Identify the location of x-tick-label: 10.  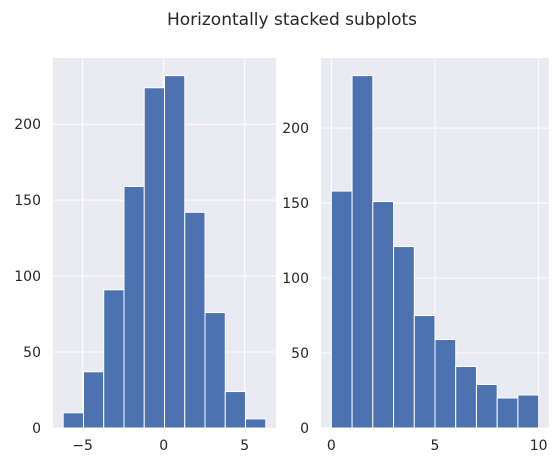
(539, 446).